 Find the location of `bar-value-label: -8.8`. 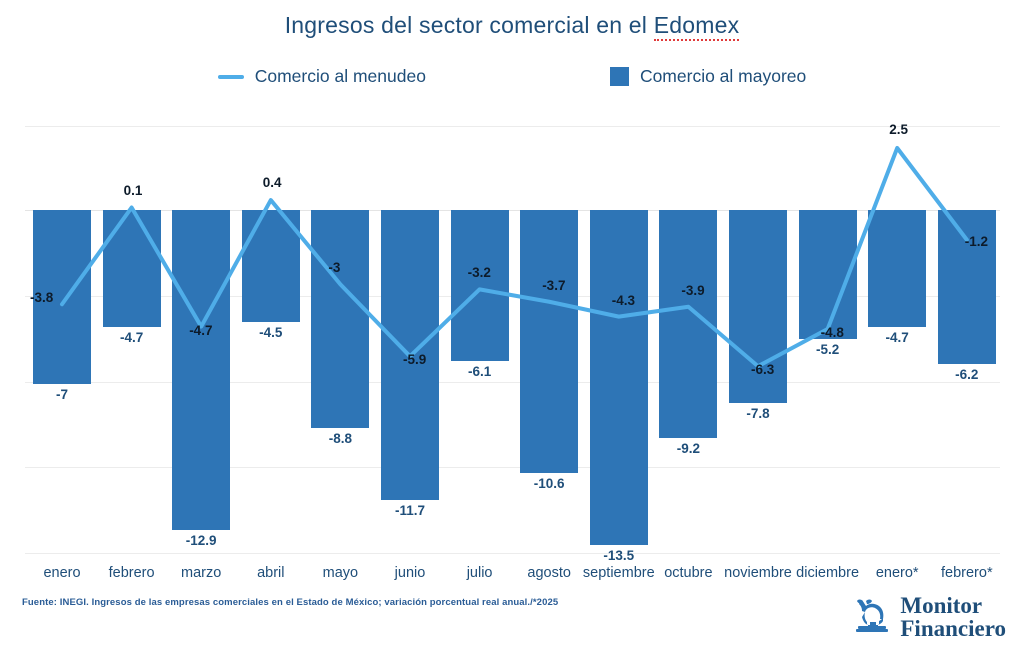

bar-value-label: -8.8 is located at coordinates (340, 439).